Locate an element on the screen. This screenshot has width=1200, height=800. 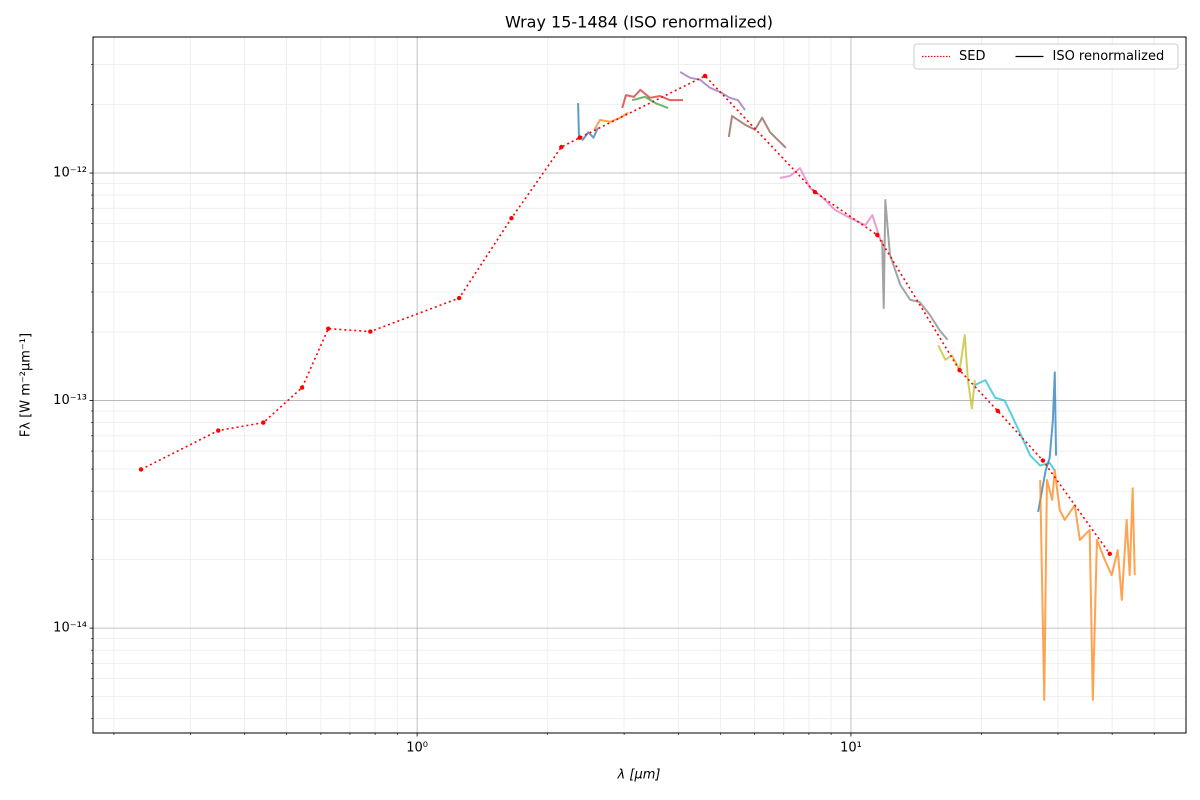
y-tick-label: 10⁻¹³ is located at coordinates (70, 400).